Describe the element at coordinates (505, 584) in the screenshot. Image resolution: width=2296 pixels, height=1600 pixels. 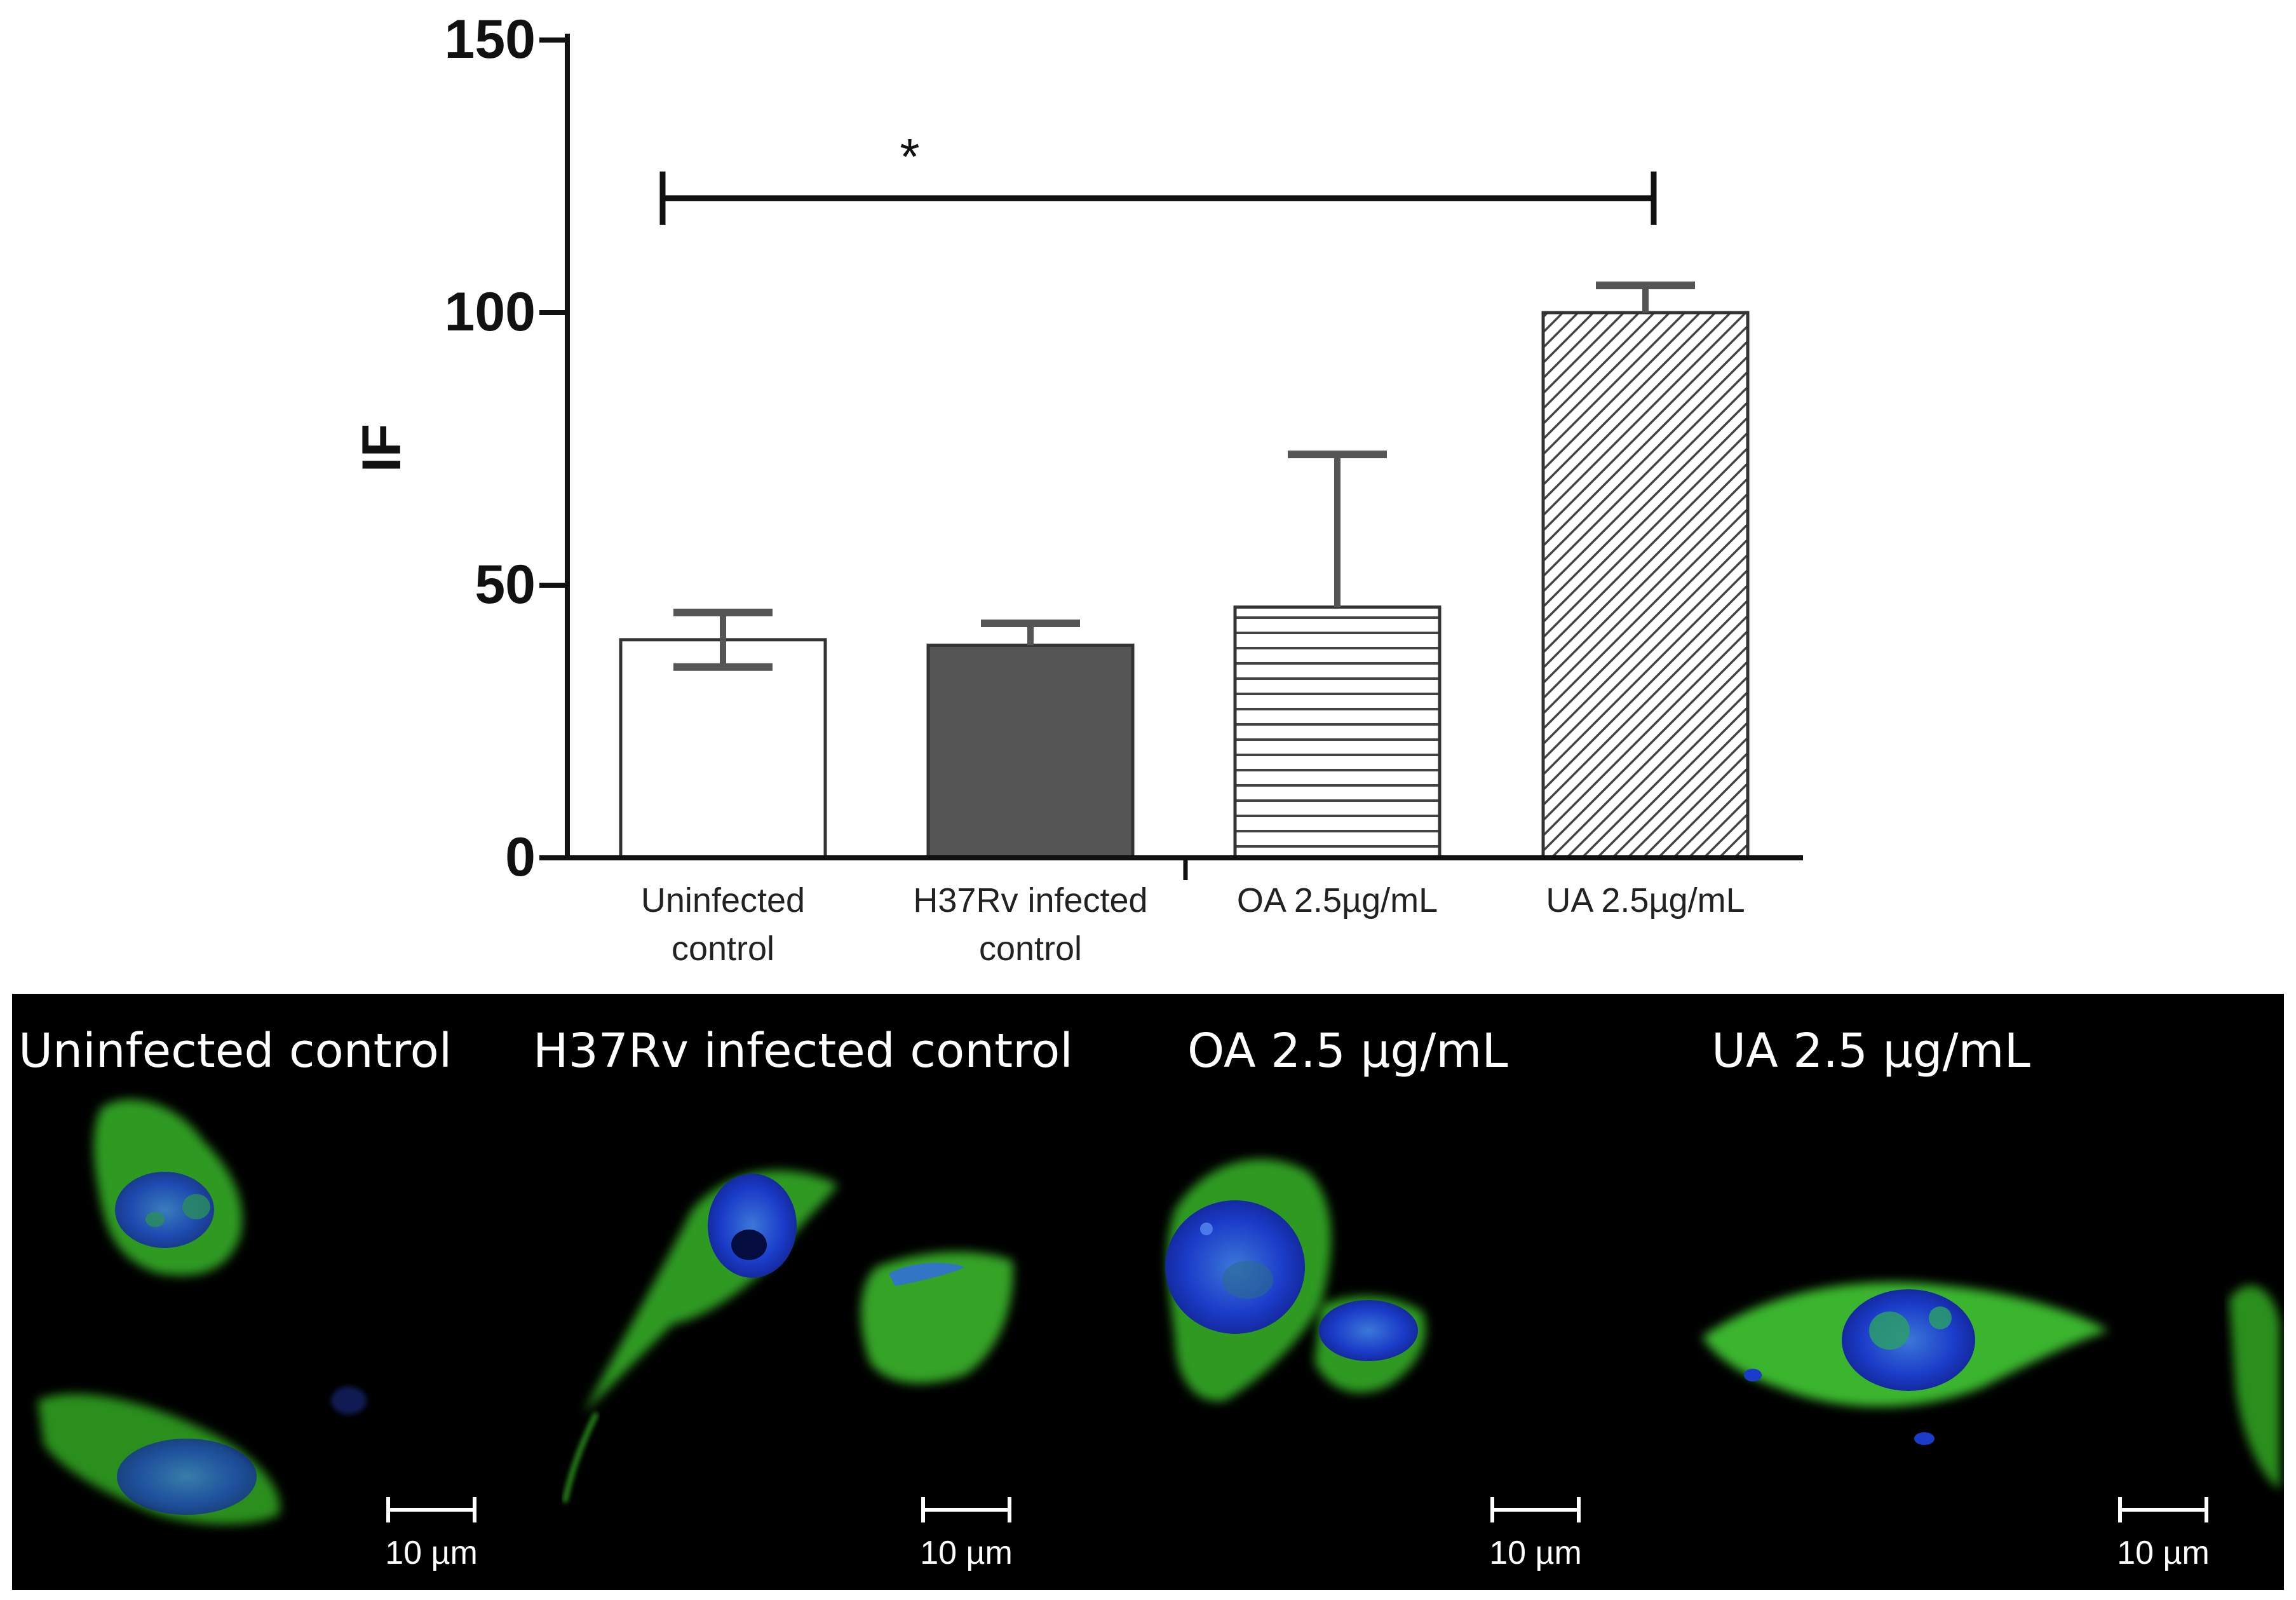
I see `y-tick-label-1: 50` at that location.